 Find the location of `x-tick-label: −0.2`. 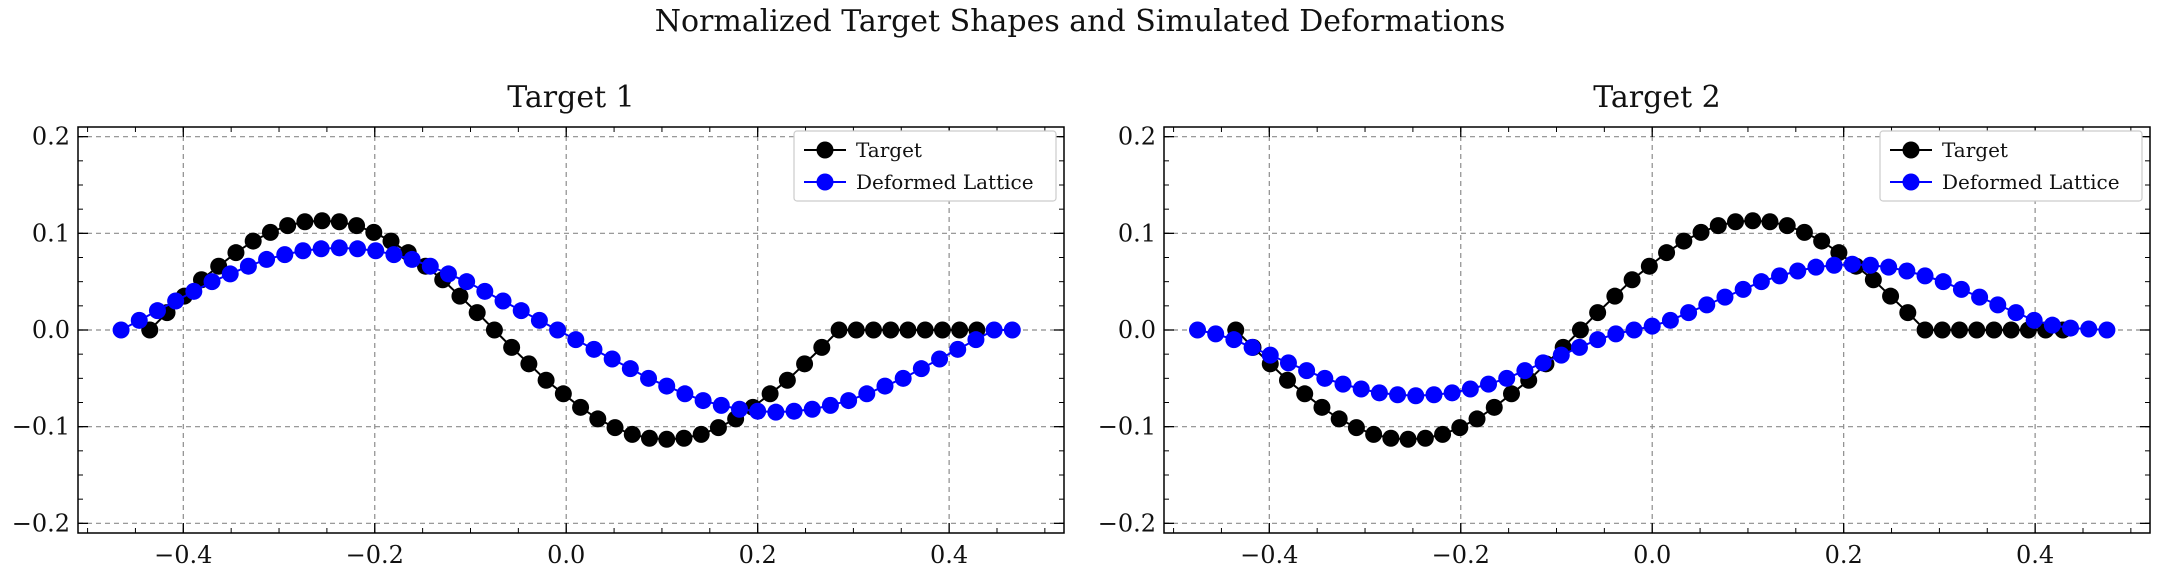

x-tick-label: −0.2 is located at coordinates (1461, 555).